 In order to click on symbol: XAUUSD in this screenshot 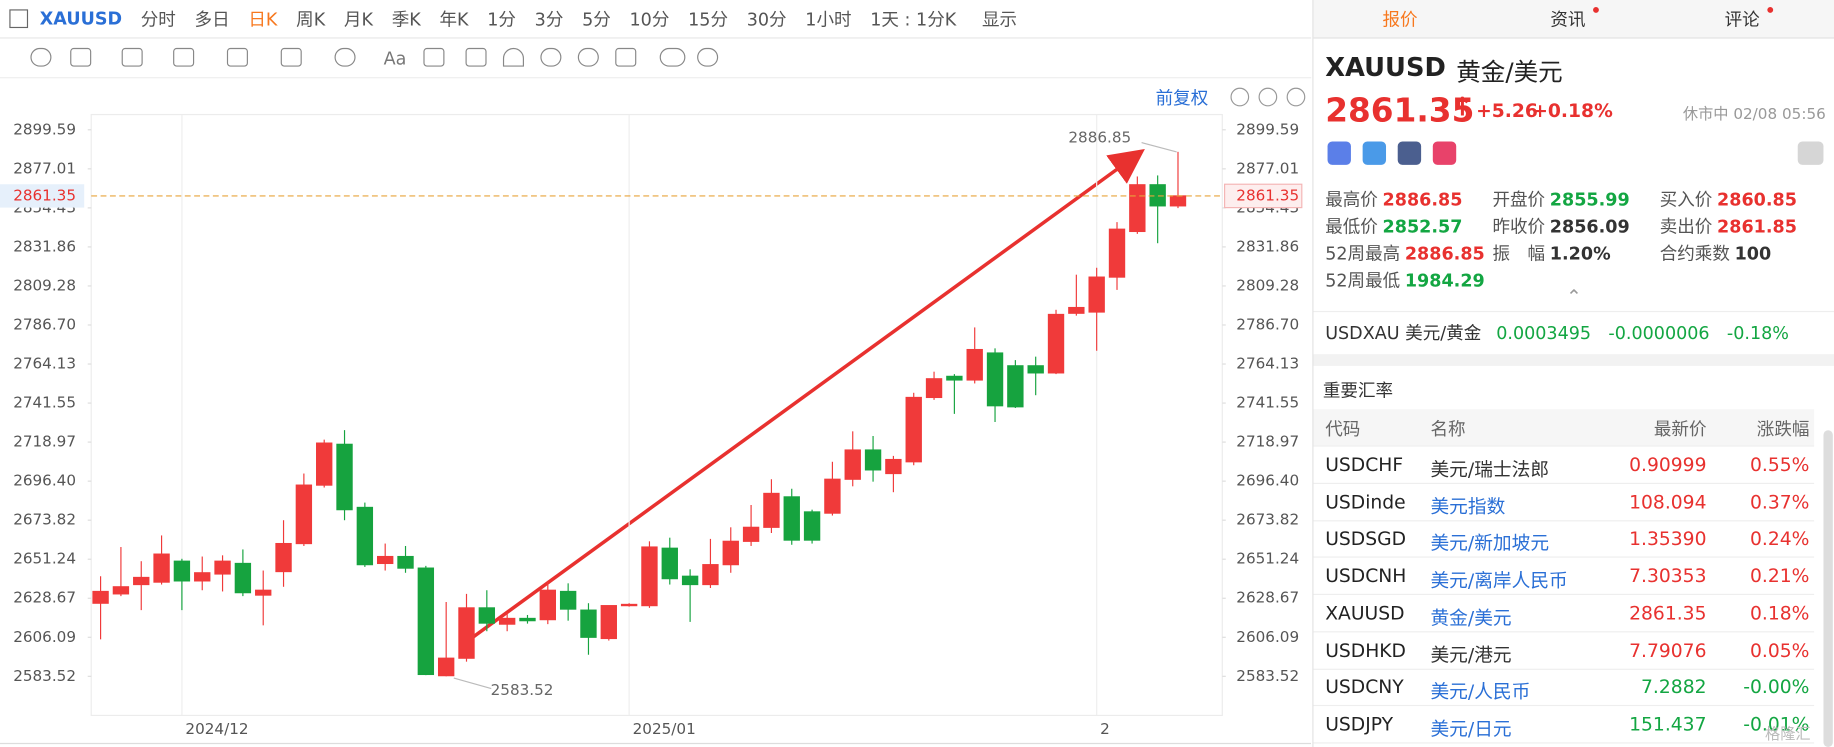, I will do `click(81, 19)`.